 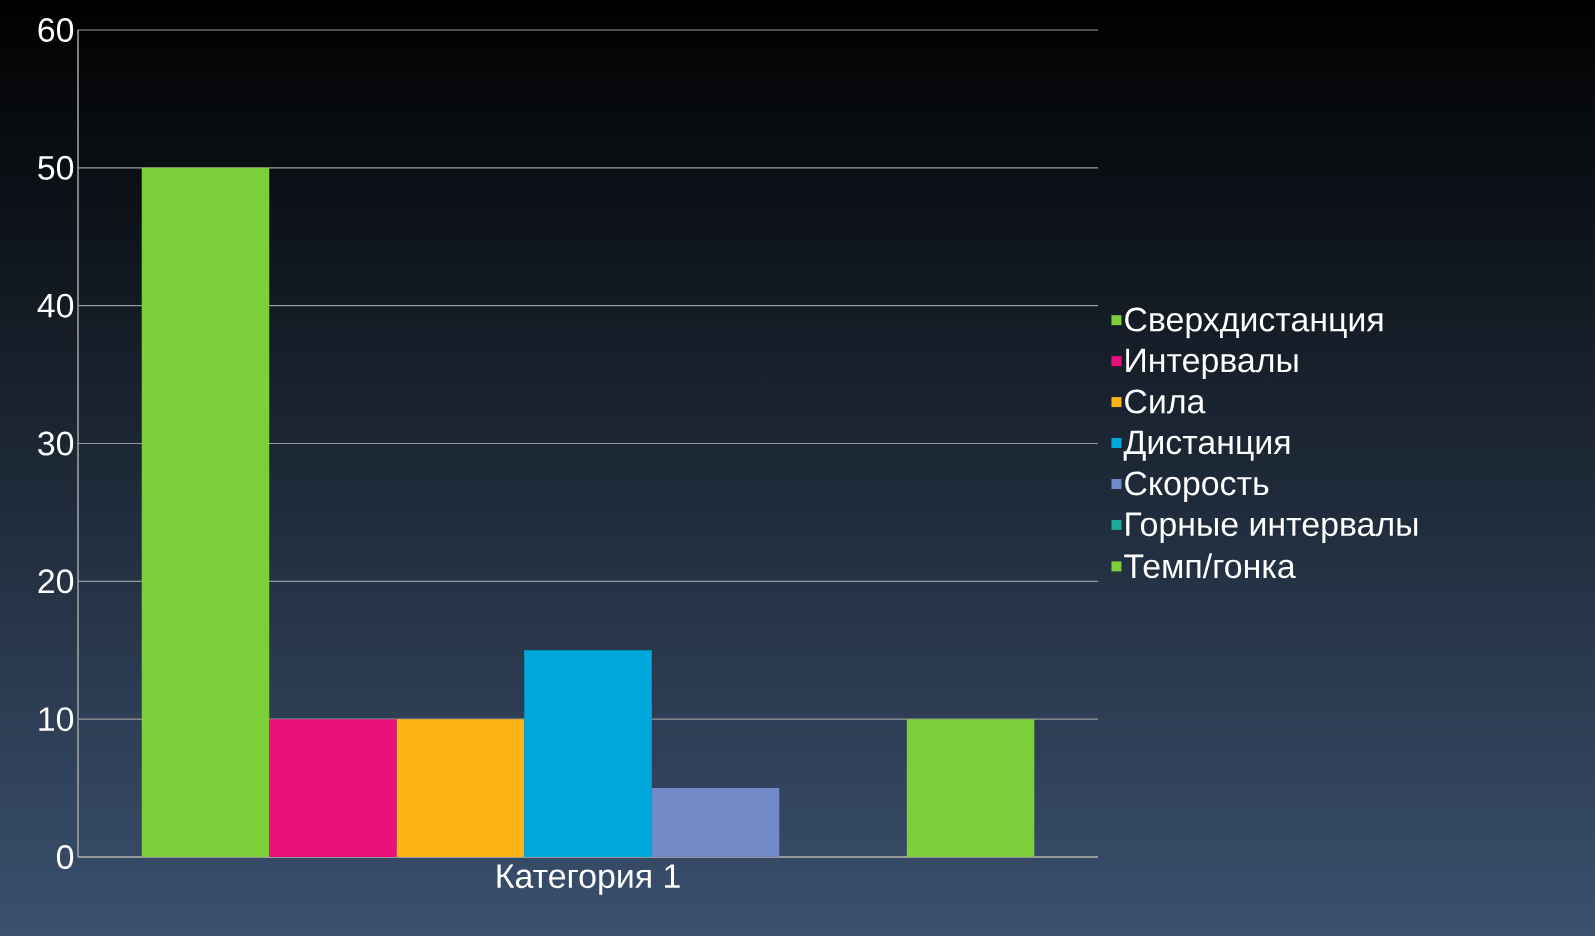 I want to click on legend-label: Темп/гонка, so click(x=1210, y=566).